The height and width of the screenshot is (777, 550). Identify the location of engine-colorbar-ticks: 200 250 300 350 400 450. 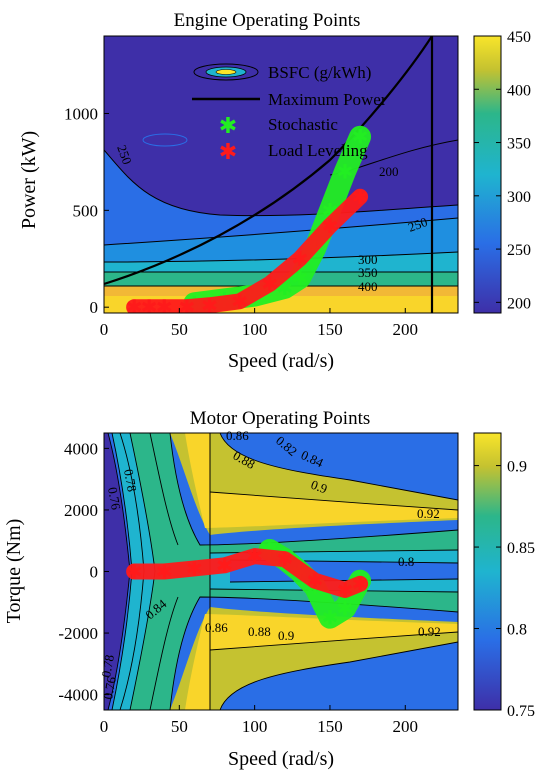
(502, 170).